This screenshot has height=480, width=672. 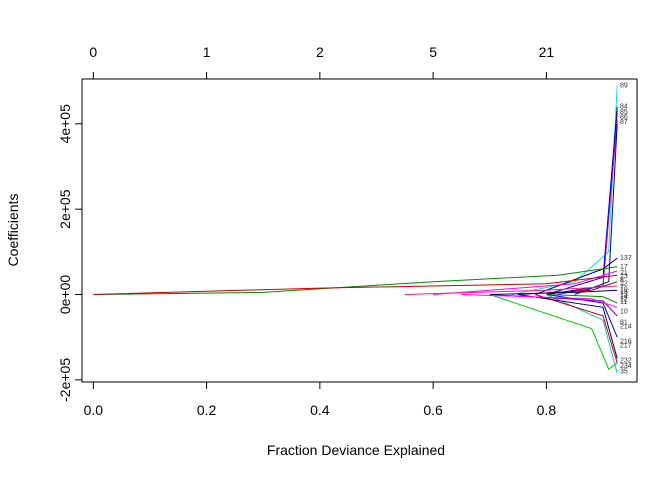 What do you see at coordinates (320, 52) in the screenshot?
I see `top-tick-label: 2` at bounding box center [320, 52].